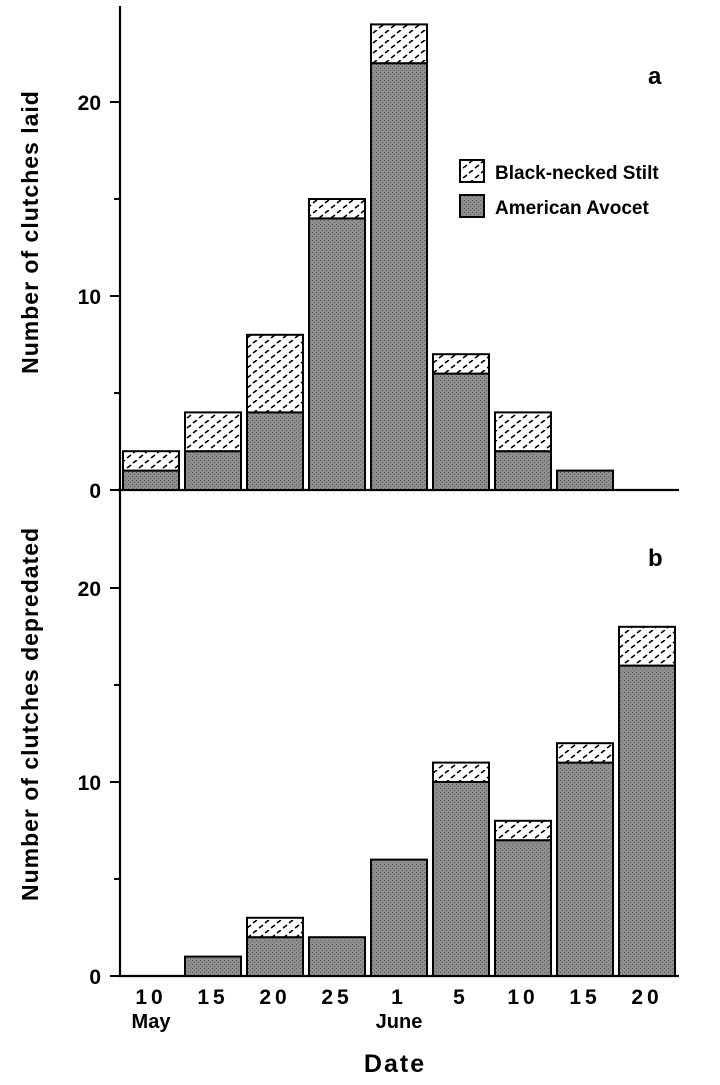 This screenshot has height=1085, width=720. What do you see at coordinates (30, 714) in the screenshot?
I see `panel-b-y-axis-title: Number of clutches depredated` at bounding box center [30, 714].